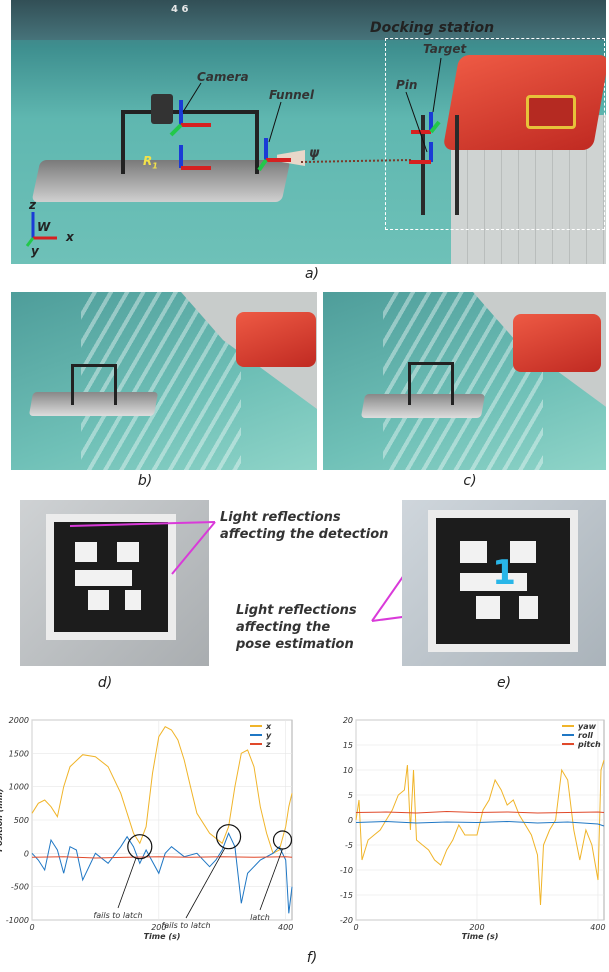 The height and width of the screenshot is (972, 609). I want to click on series-line-roll, so click(480, 823).